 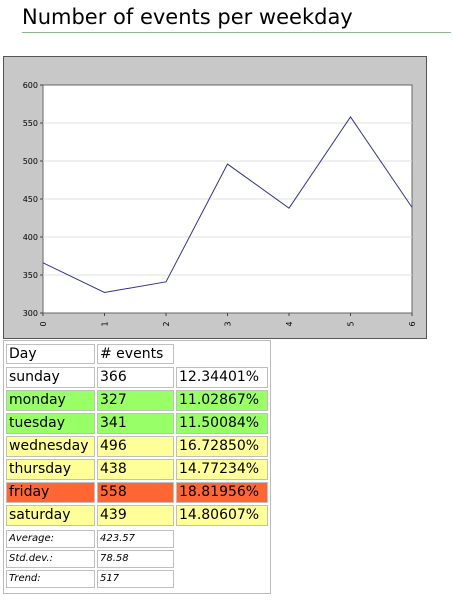 I want to click on table-cell-day: sunday, so click(x=50, y=377).